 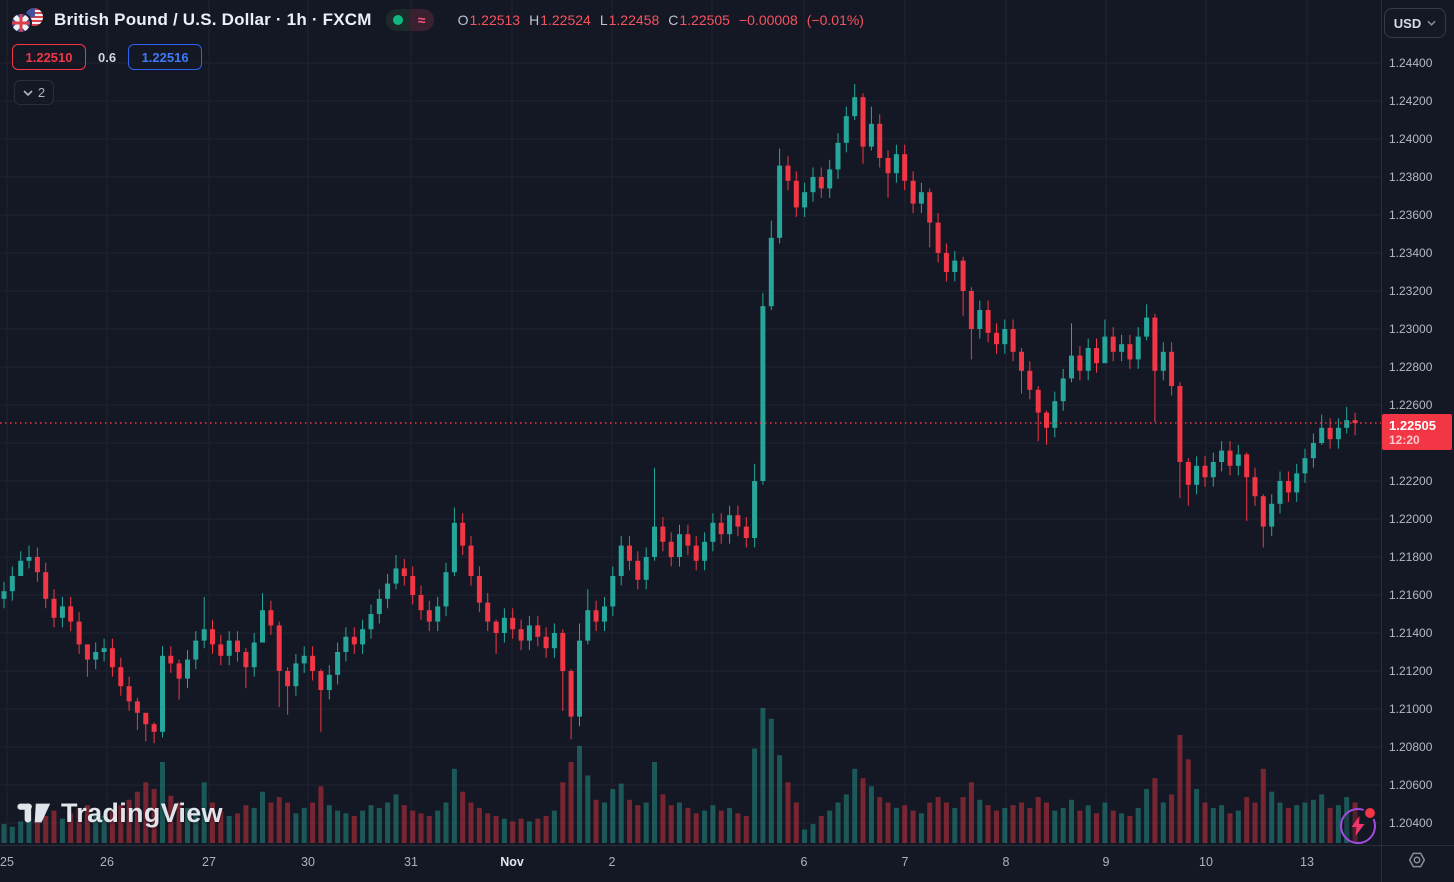 What do you see at coordinates (804, 862) in the screenshot?
I see `time-axis-label: 6` at bounding box center [804, 862].